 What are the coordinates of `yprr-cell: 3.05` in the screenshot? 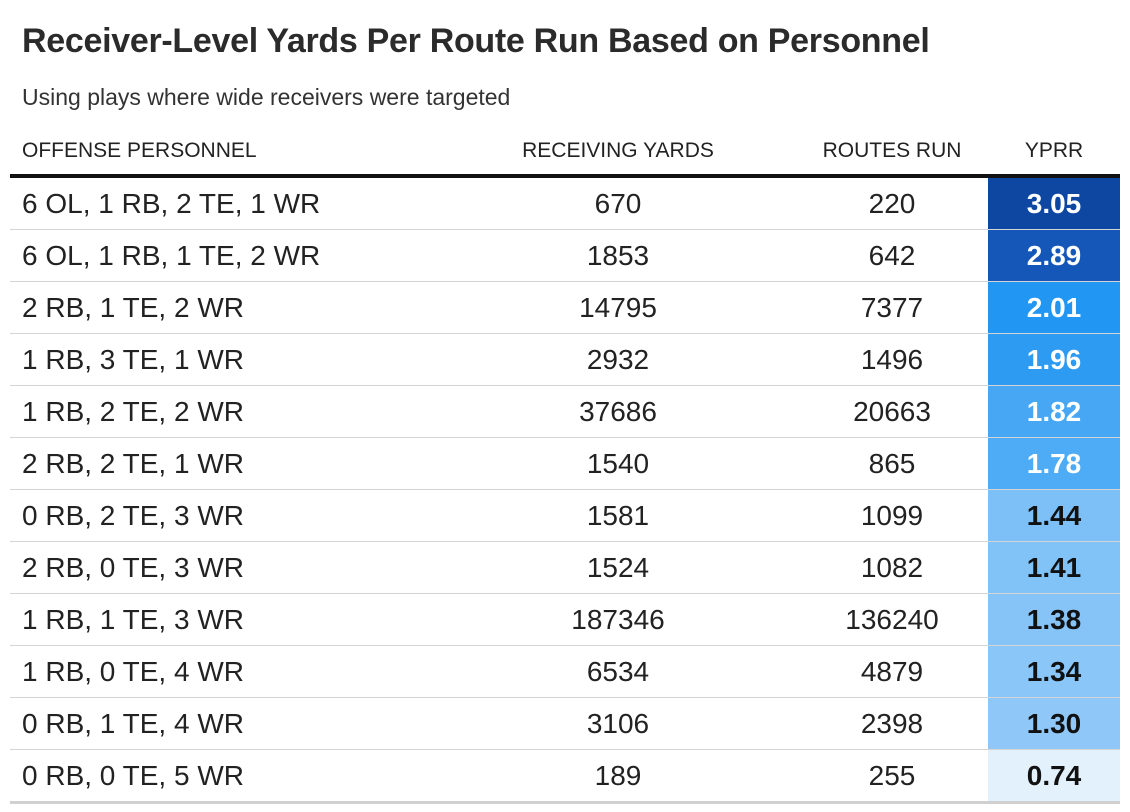 It's located at (1054, 203).